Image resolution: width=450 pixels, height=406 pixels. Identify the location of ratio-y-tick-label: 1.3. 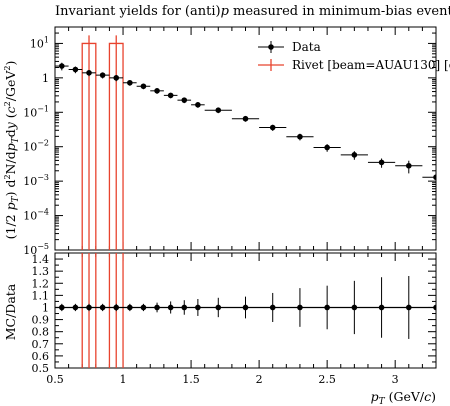
(41, 271).